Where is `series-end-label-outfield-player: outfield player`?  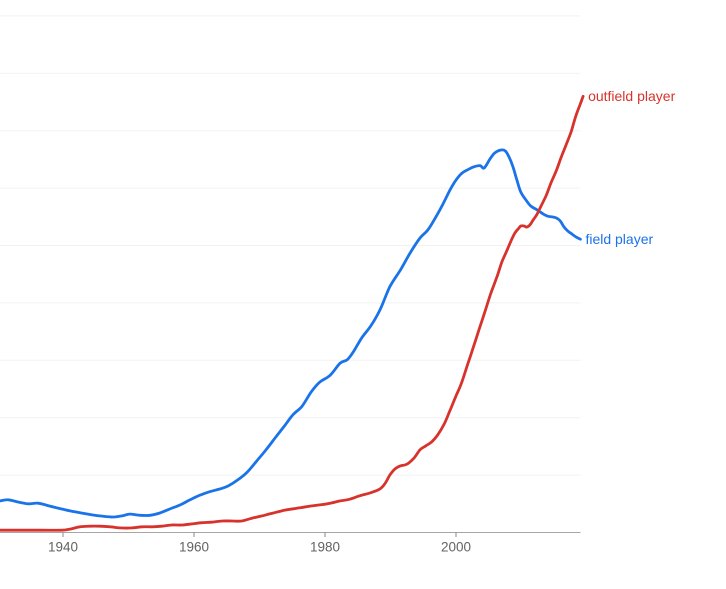 series-end-label-outfield-player: outfield player is located at coordinates (632, 96).